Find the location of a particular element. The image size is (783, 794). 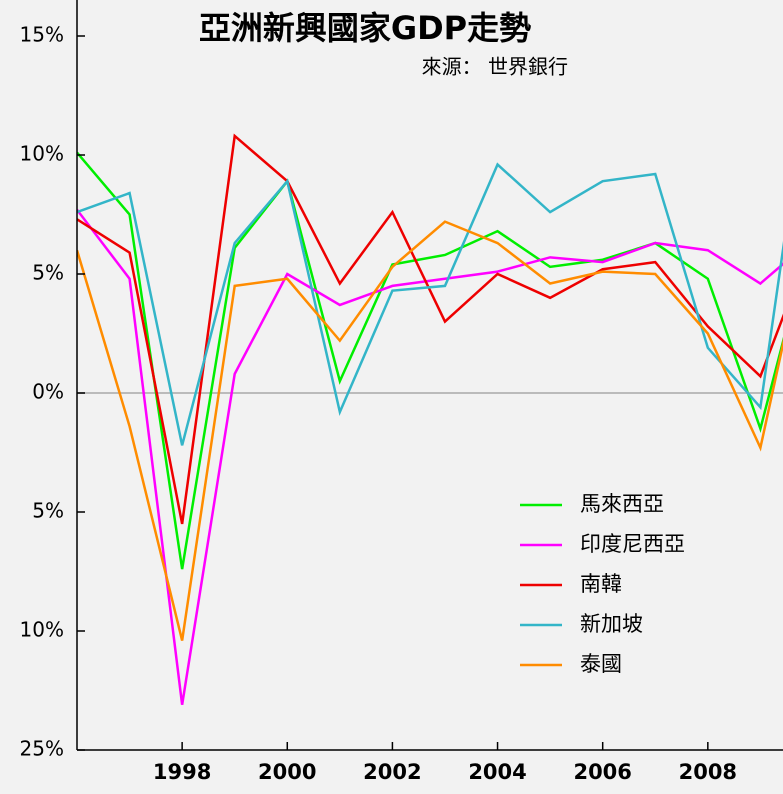

x-tick-label: 2004 is located at coordinates (497, 772).